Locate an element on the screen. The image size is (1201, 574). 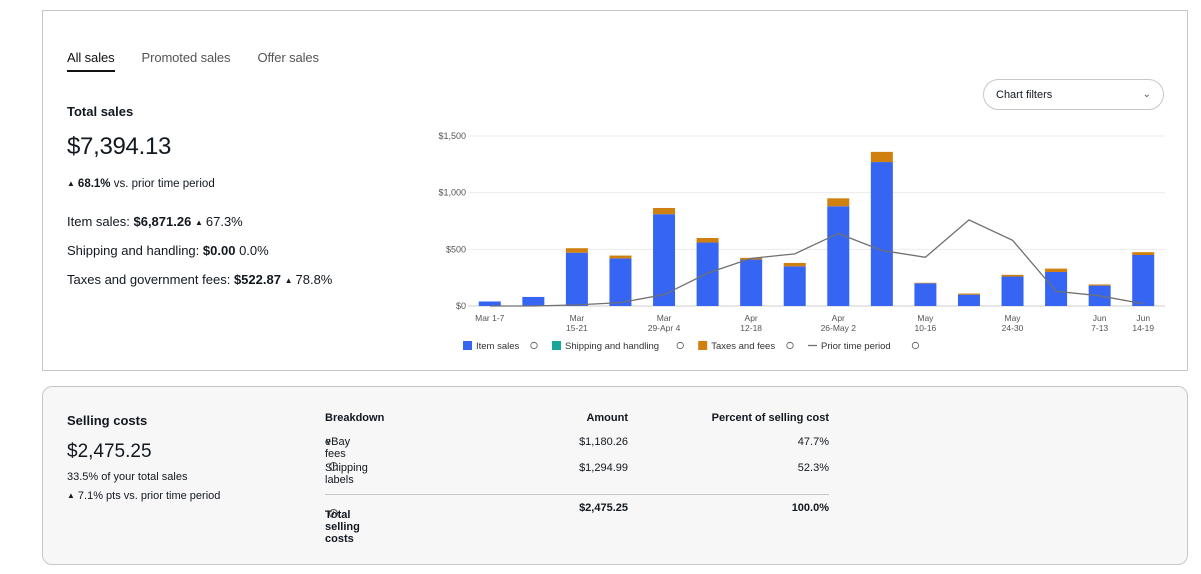
x-tick-label: 10-16 is located at coordinates (926, 328).